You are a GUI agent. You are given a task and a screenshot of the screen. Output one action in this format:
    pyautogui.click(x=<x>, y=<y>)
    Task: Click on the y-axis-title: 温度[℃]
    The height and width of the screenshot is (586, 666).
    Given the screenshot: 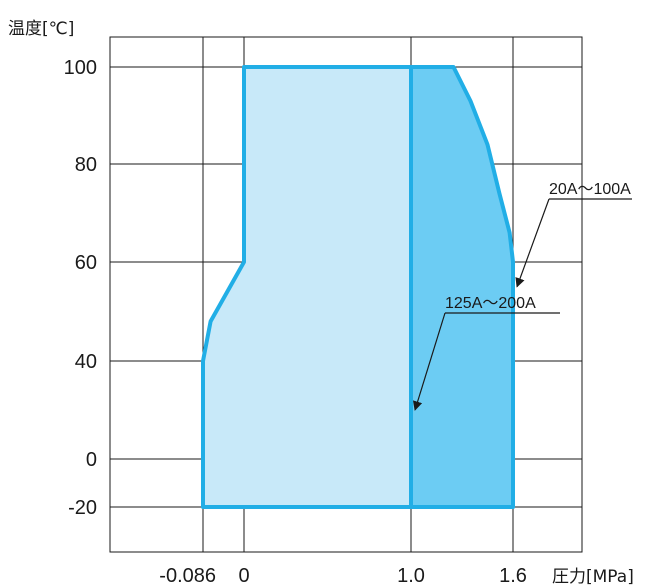 What is the action you would take?
    pyautogui.click(x=41, y=29)
    